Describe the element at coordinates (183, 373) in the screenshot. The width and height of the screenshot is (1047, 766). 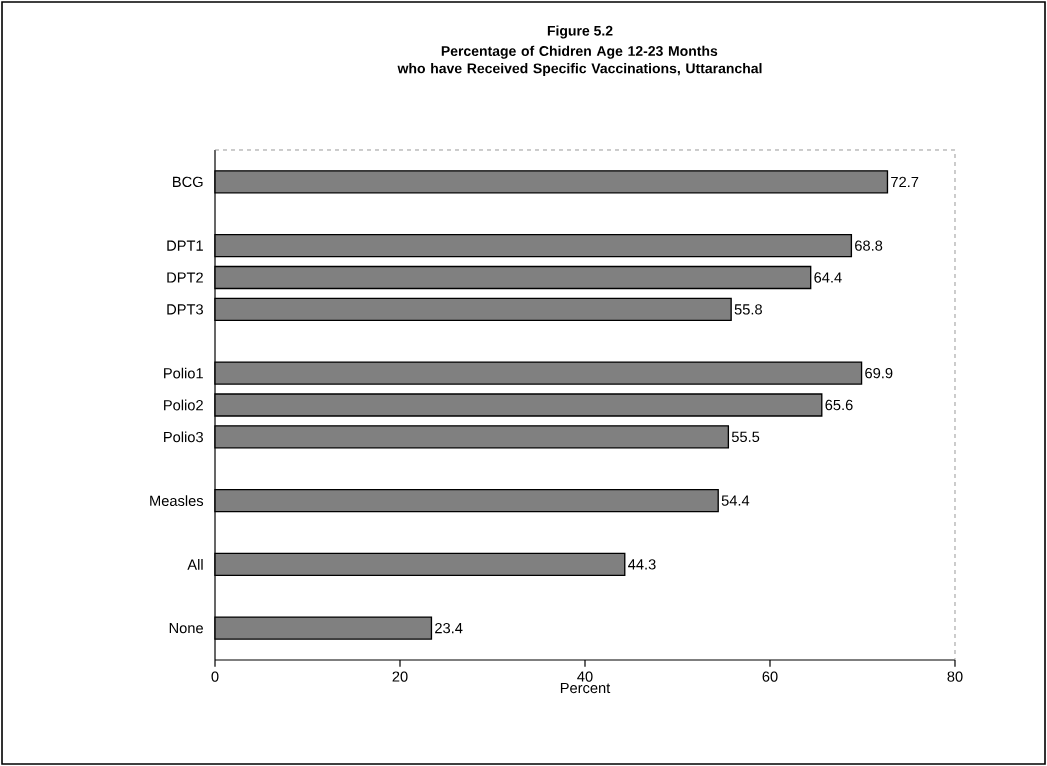
I see `y-tick-label: Polio1` at that location.